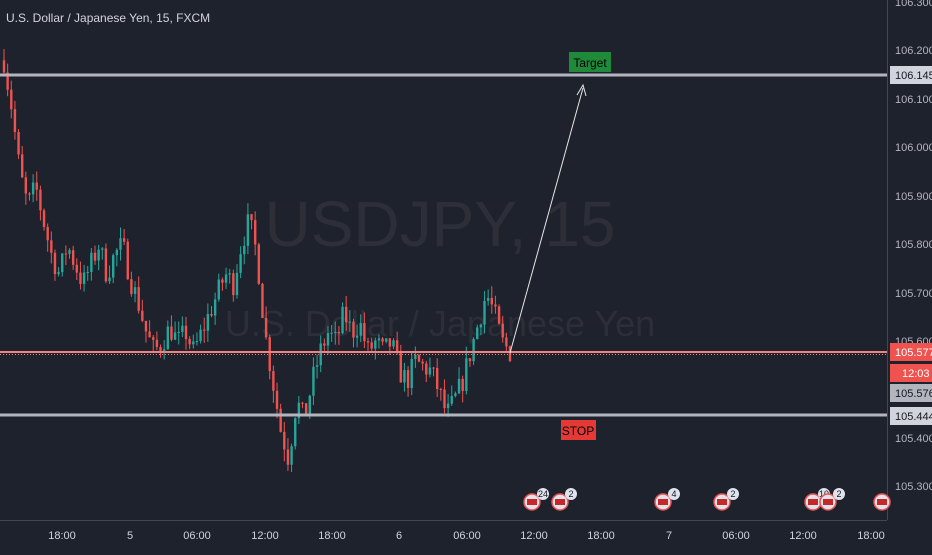 This screenshot has width=932, height=555. Describe the element at coordinates (913, 76) in the screenshot. I see `target-price-value: 106.145` at that location.